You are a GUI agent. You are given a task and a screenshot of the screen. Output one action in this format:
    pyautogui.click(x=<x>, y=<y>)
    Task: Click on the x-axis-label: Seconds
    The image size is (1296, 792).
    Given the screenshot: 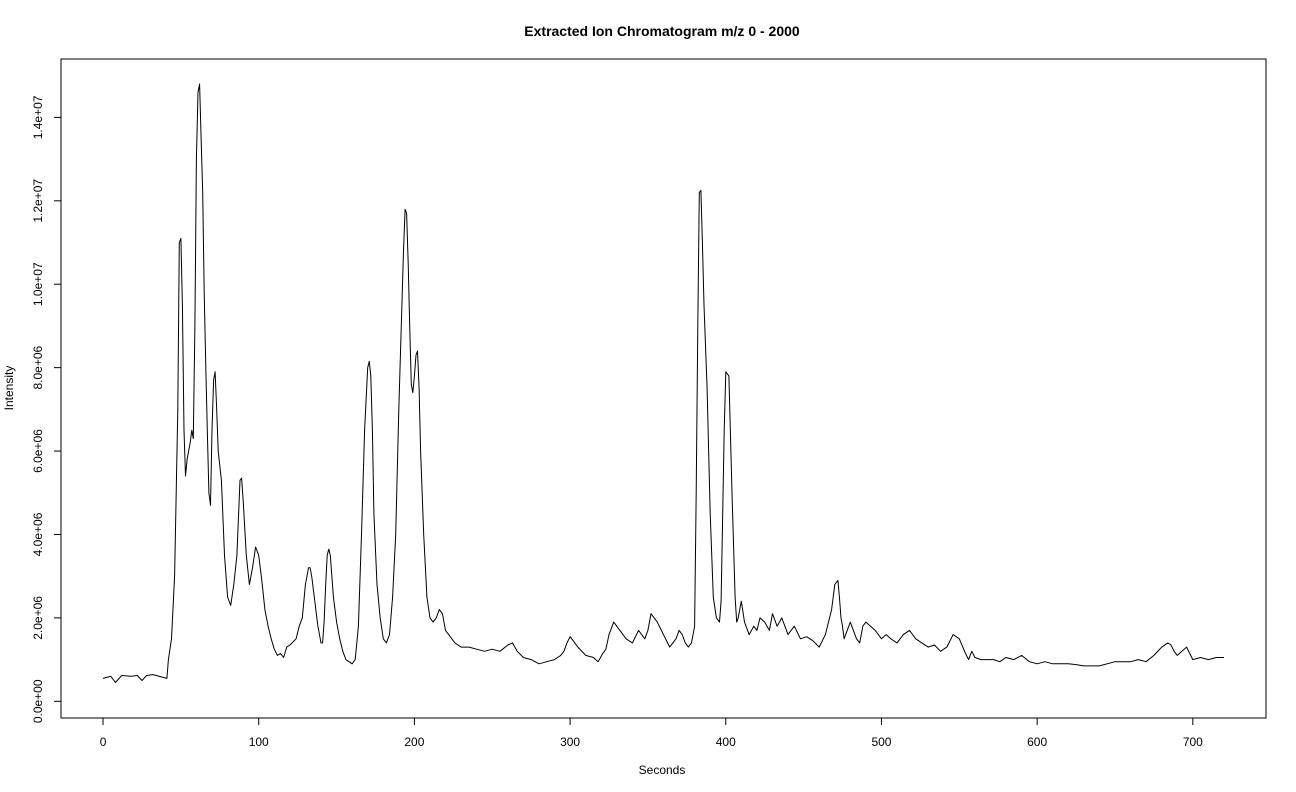 What is the action you would take?
    pyautogui.click(x=662, y=770)
    